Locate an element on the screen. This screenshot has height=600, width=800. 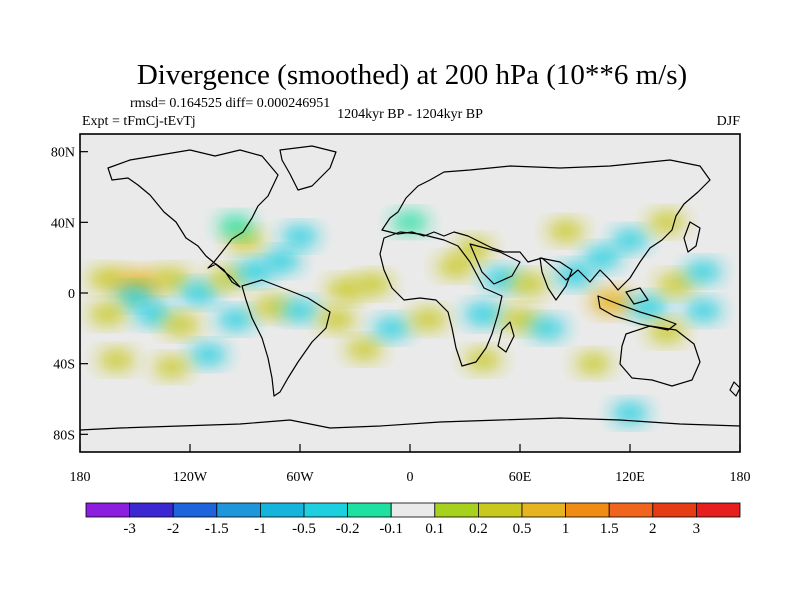
coast-australia is located at coordinates (660, 356).